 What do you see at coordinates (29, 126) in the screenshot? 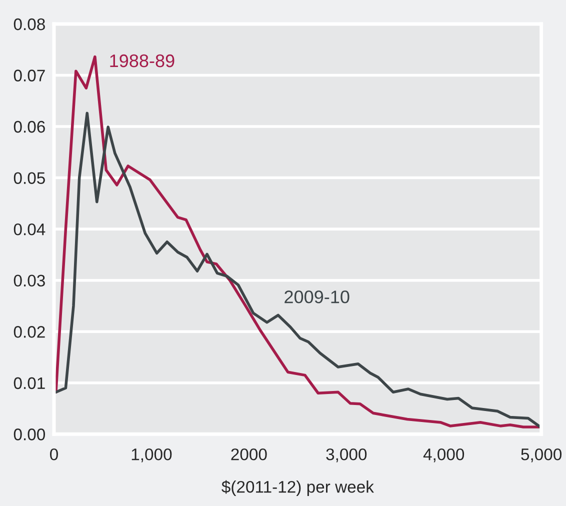
I see `y-tick-label: 0.06` at bounding box center [29, 126].